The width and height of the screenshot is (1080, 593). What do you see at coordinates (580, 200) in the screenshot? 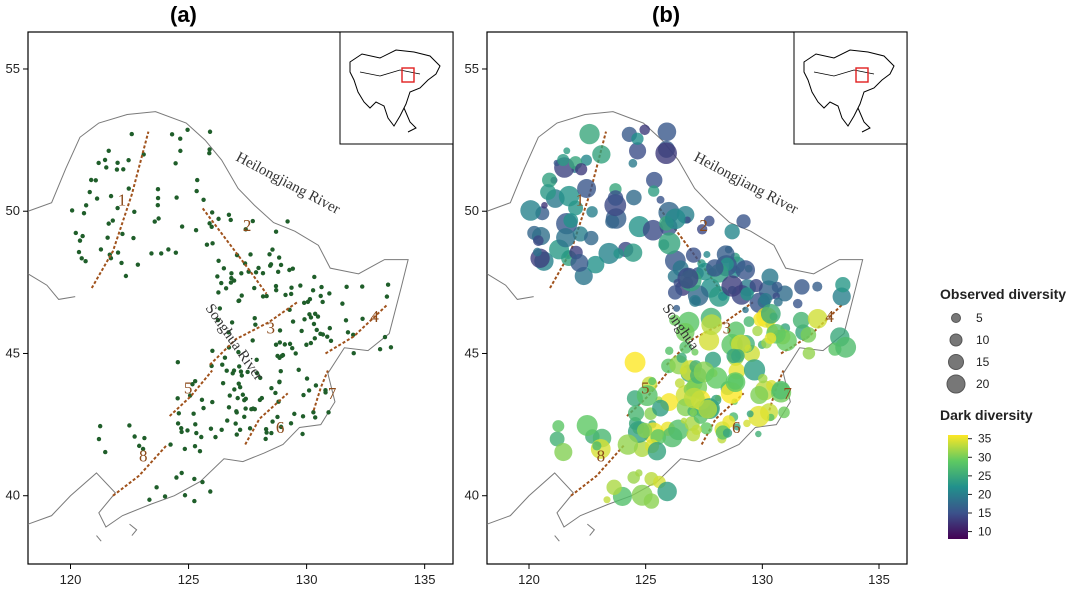
I see `region-number: 1` at bounding box center [580, 200].